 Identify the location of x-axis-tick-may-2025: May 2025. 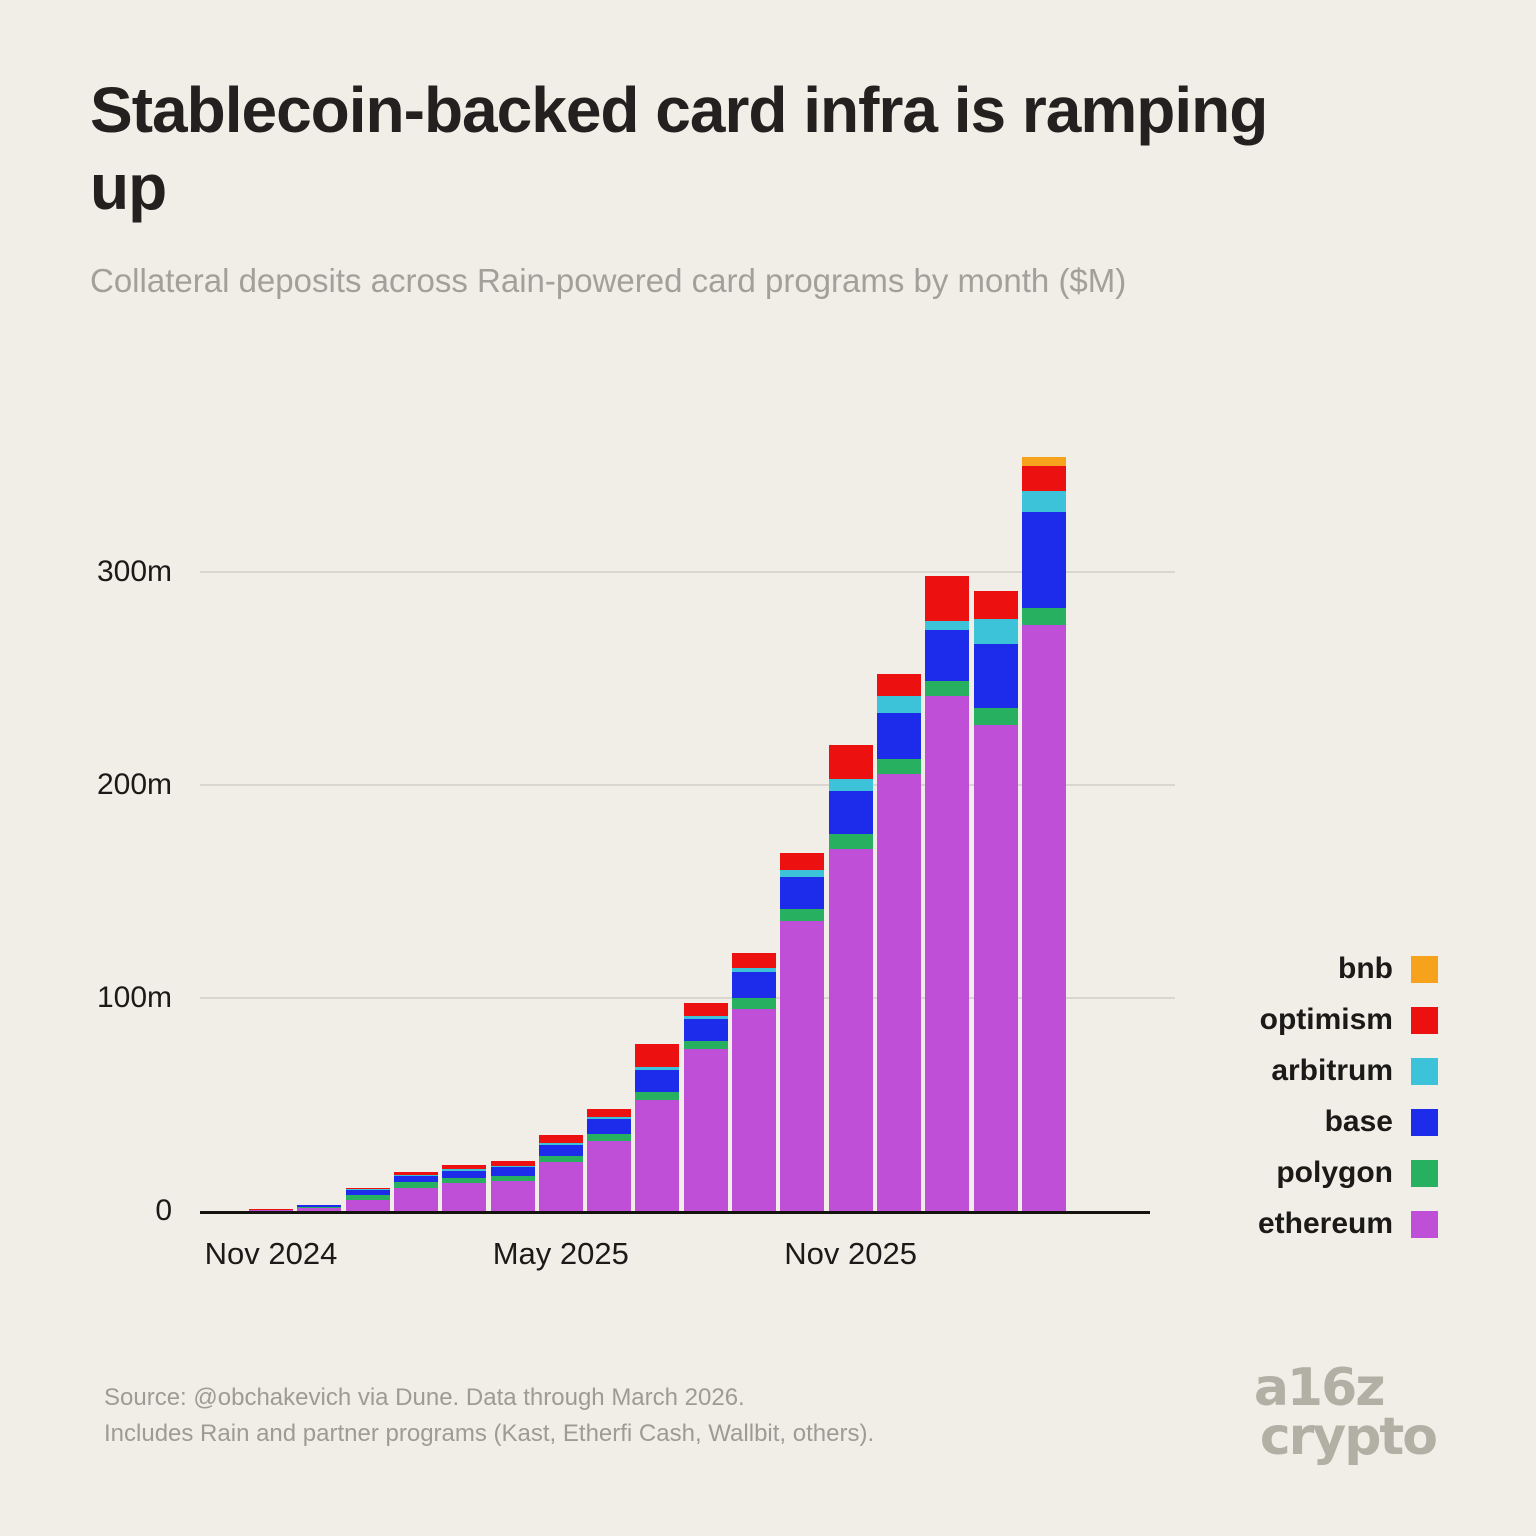
(560, 1253).